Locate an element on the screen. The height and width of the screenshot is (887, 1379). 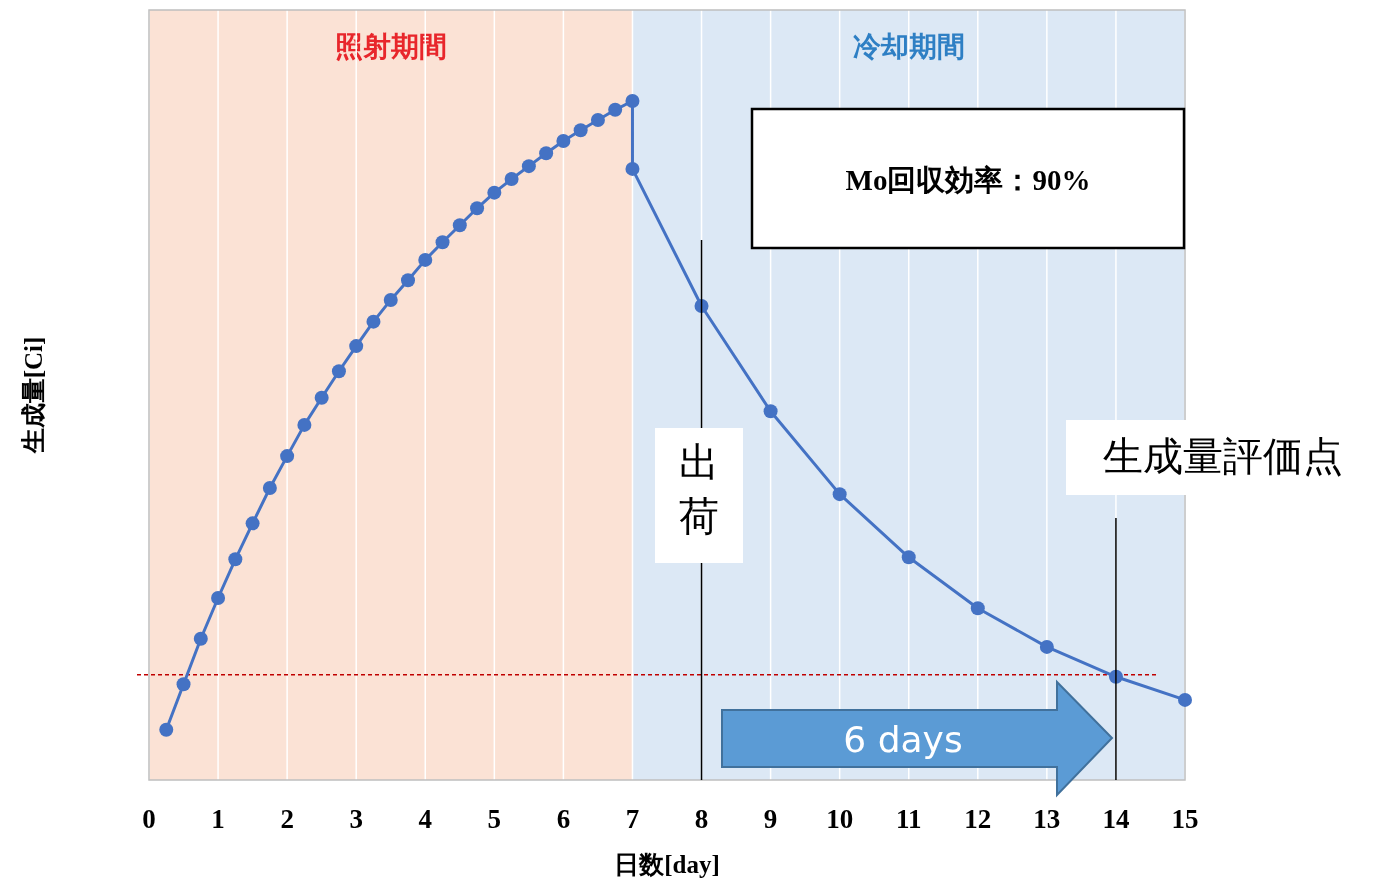
x-tick-label: 4 is located at coordinates (425, 819).